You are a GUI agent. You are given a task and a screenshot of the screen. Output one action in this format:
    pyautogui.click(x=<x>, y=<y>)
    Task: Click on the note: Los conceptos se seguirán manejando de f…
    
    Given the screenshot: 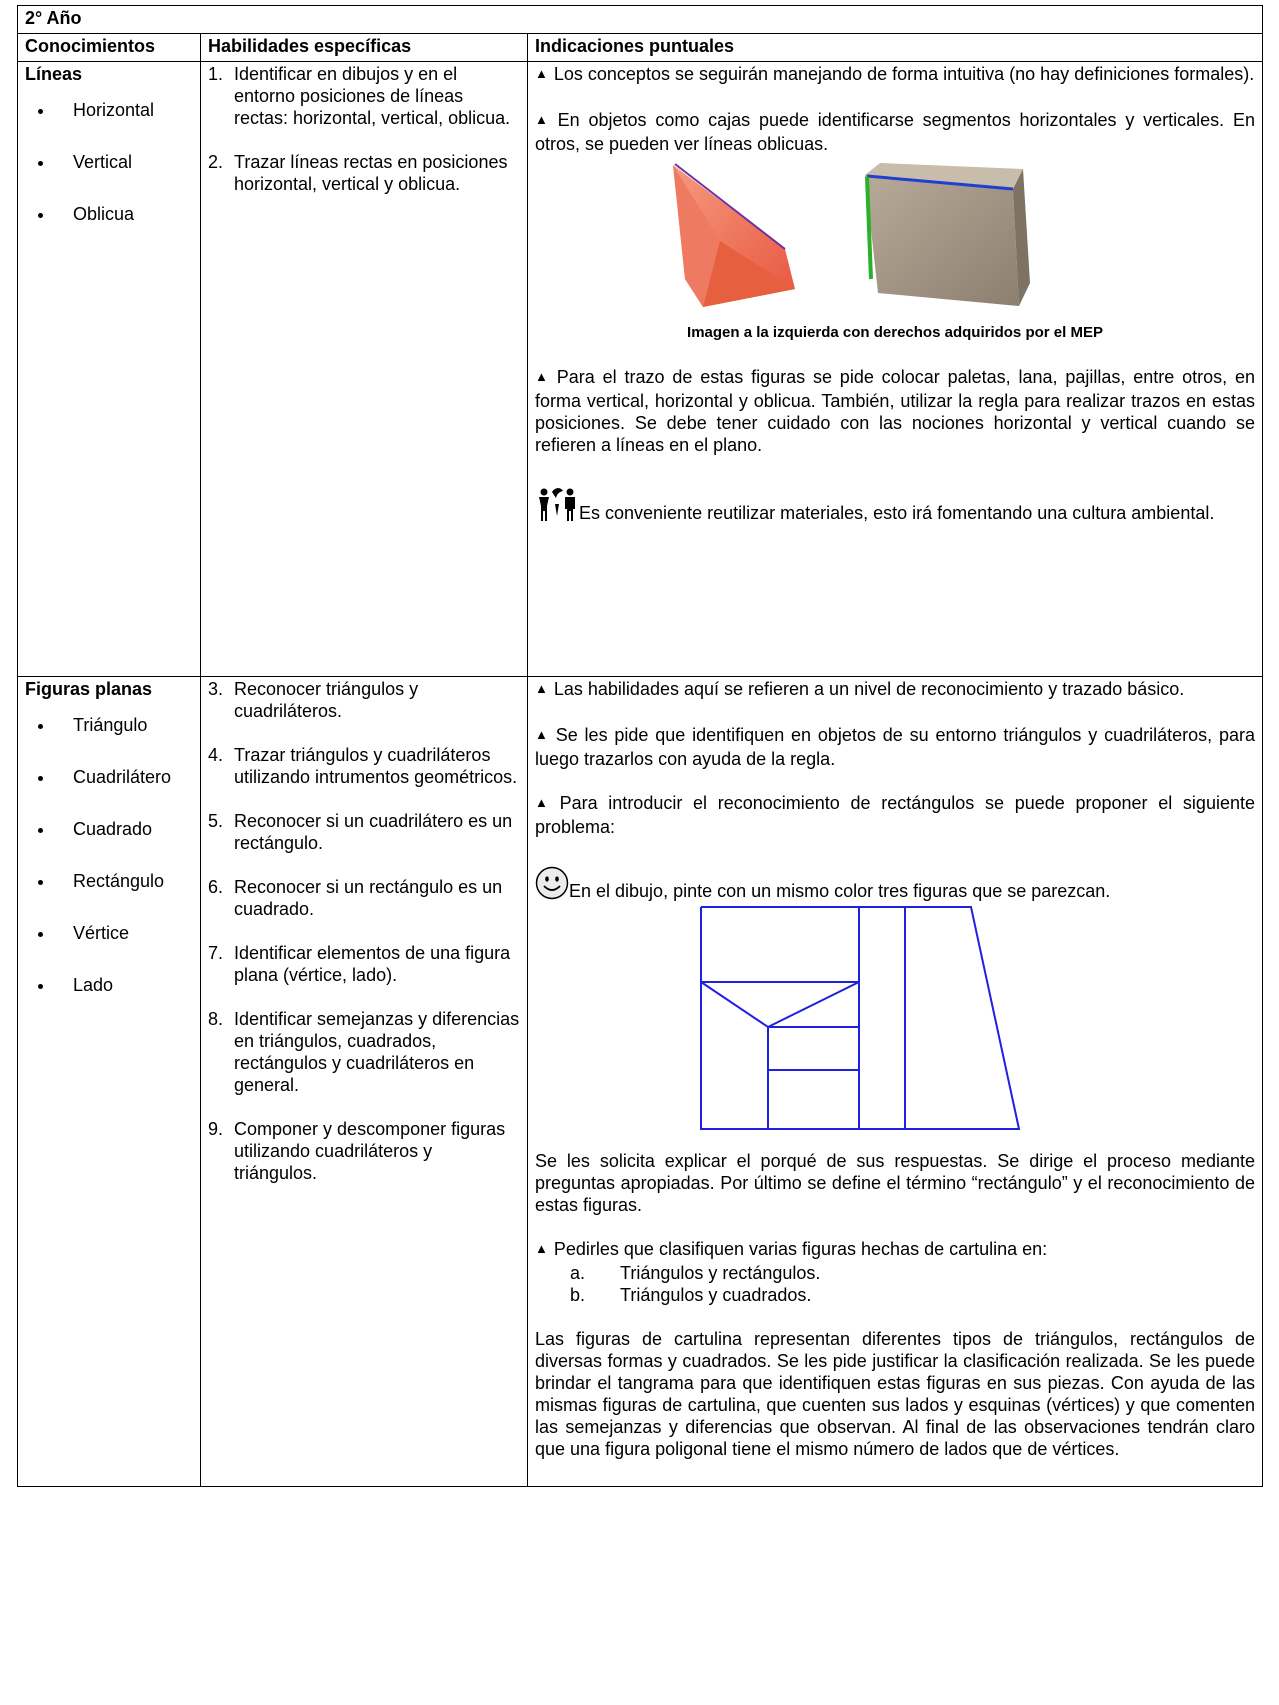 What is the action you would take?
    pyautogui.click(x=895, y=75)
    